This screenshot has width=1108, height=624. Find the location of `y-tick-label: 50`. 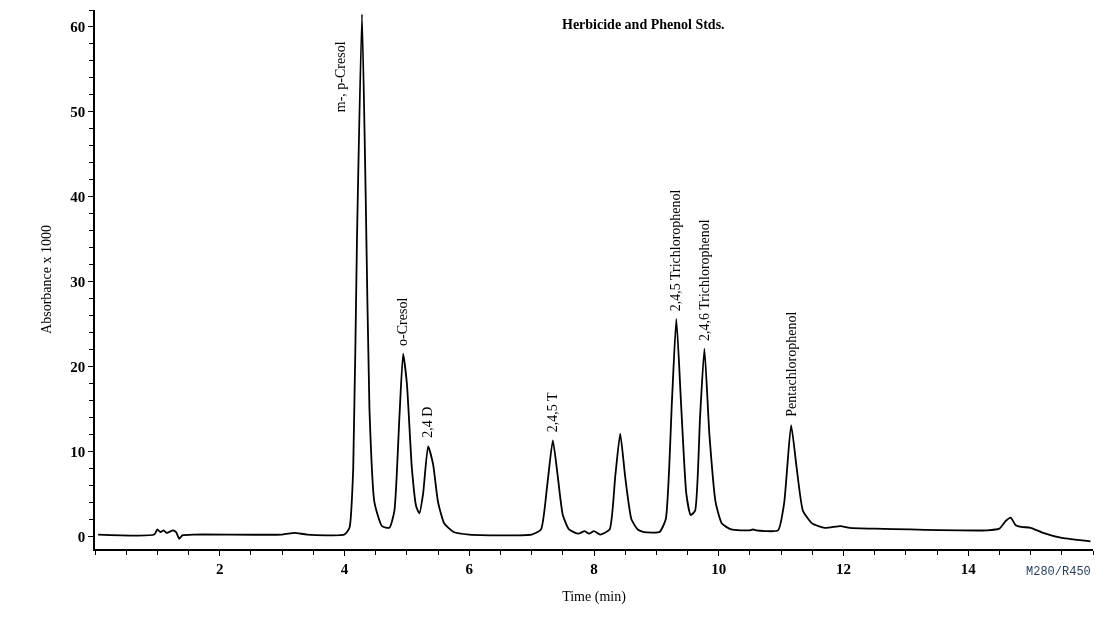

y-tick-label: 50 is located at coordinates (78, 112).